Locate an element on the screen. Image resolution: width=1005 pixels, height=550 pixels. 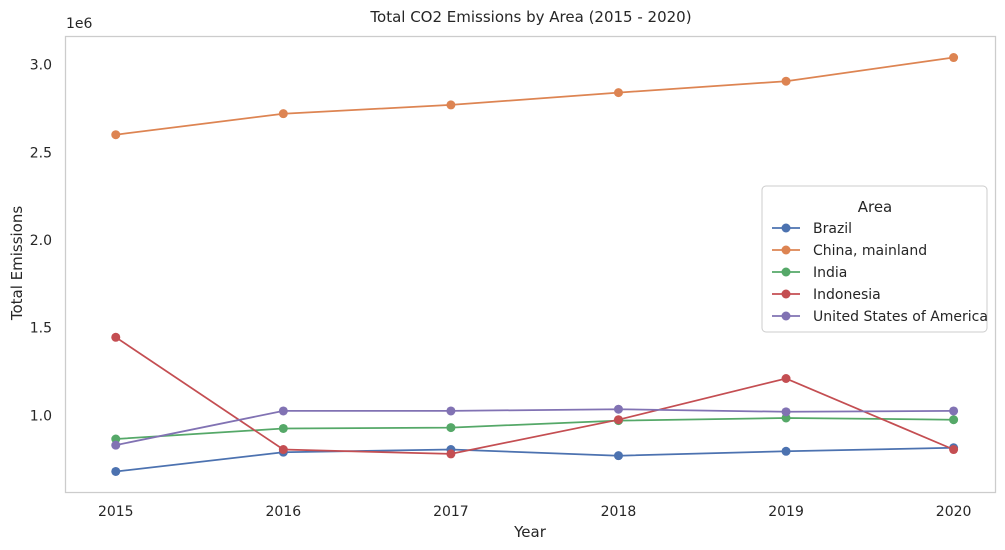
legend-label: India is located at coordinates (830, 273).